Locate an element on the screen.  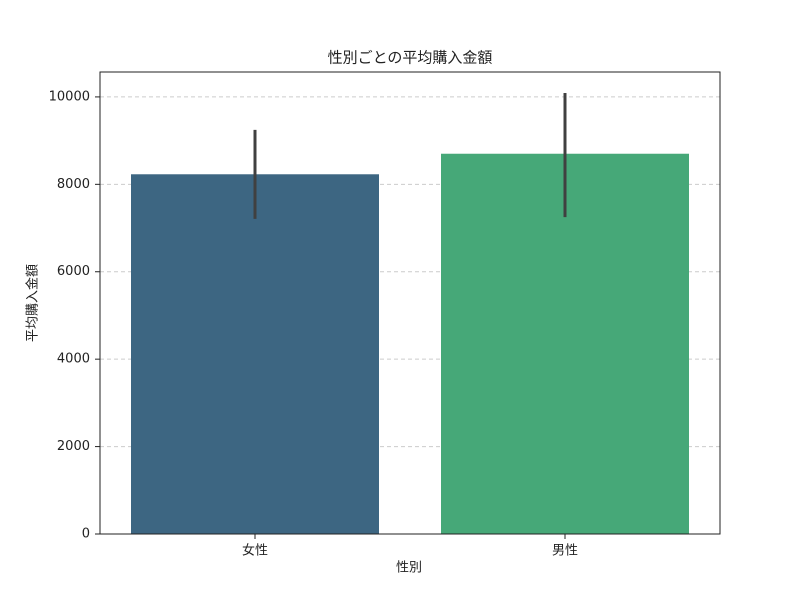
x-axis-label: 性別 is located at coordinates (409, 568).